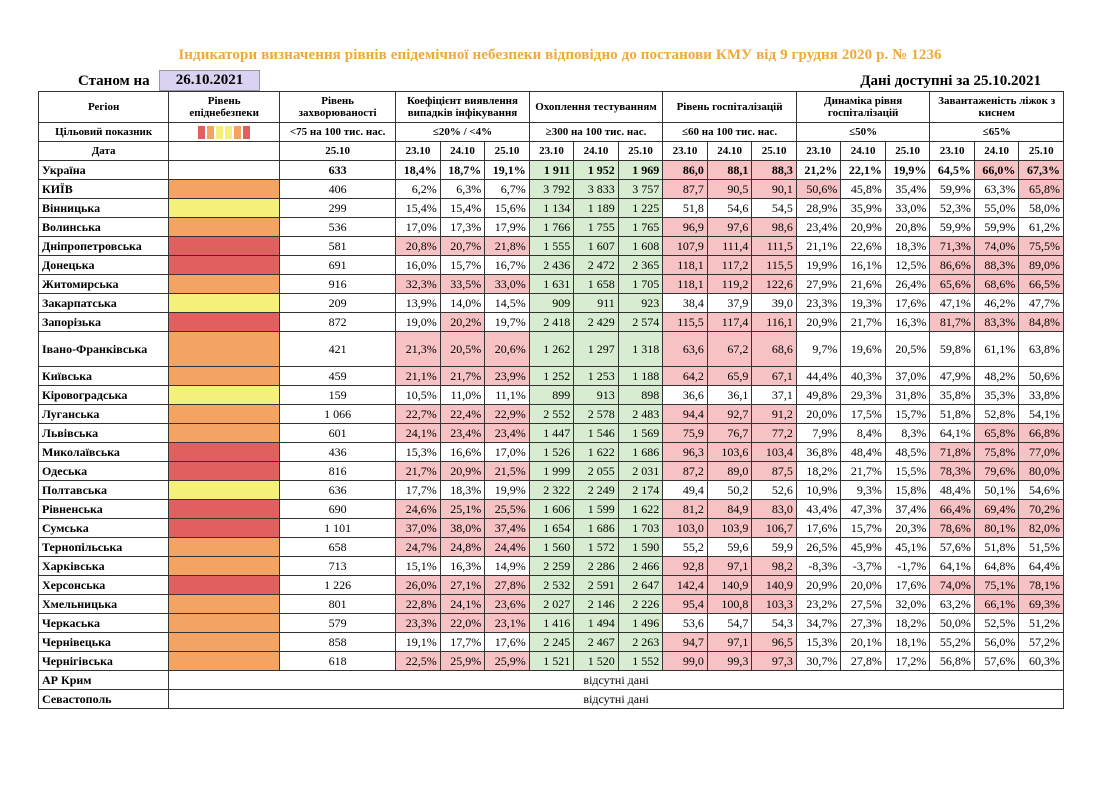 The image size is (1120, 787). I want to click on beds-value: 64,5%, so click(952, 170).